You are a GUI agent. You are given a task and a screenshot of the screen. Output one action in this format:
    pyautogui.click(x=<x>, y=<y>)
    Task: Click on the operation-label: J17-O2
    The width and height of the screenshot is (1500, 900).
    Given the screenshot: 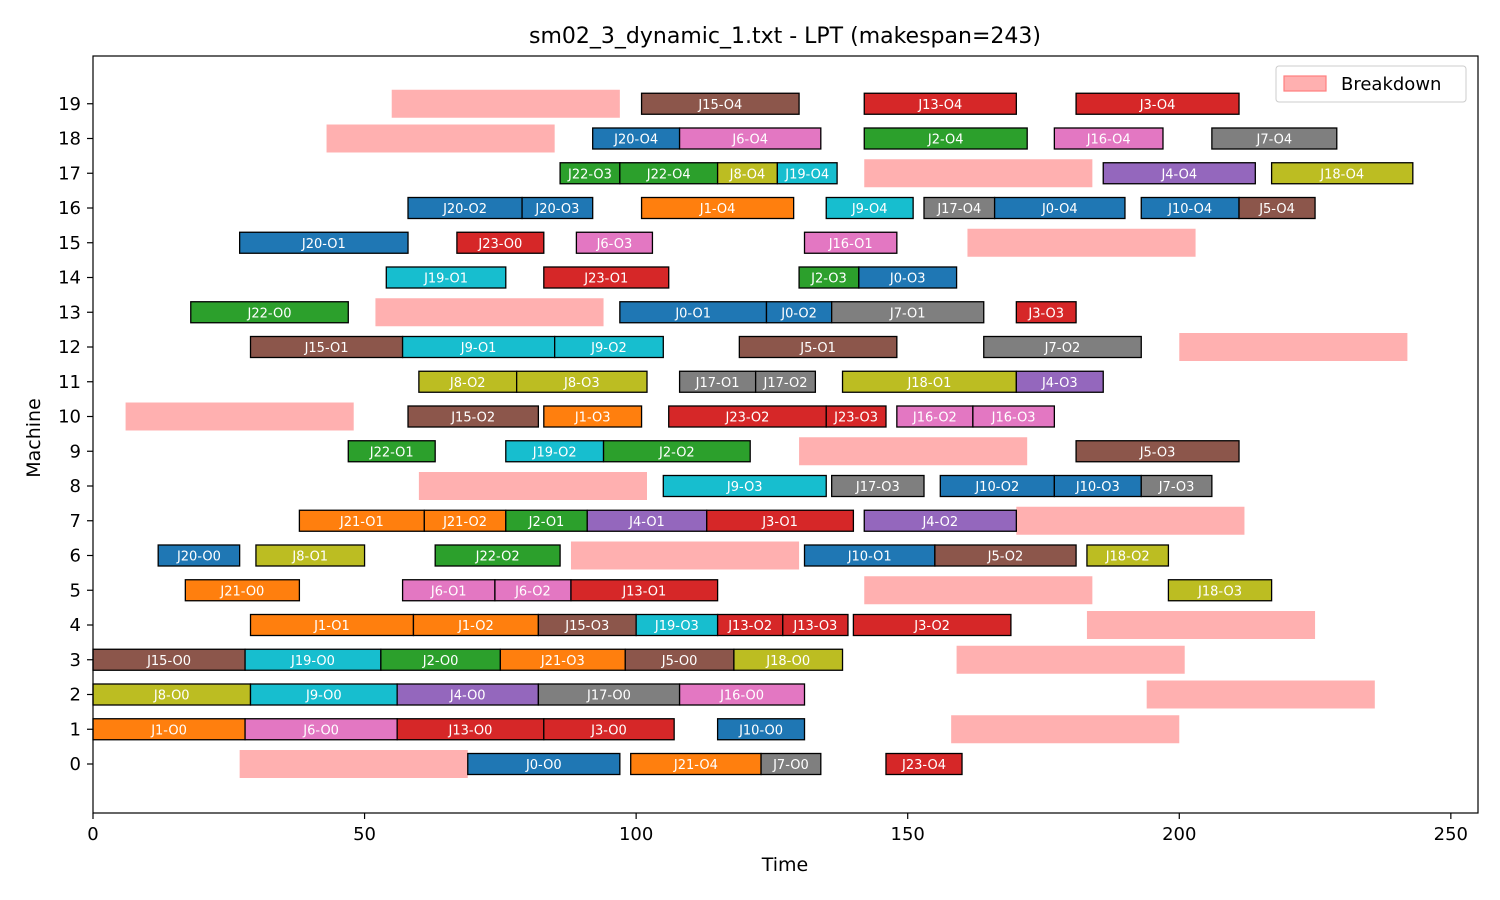 What is the action you would take?
    pyautogui.click(x=785, y=383)
    